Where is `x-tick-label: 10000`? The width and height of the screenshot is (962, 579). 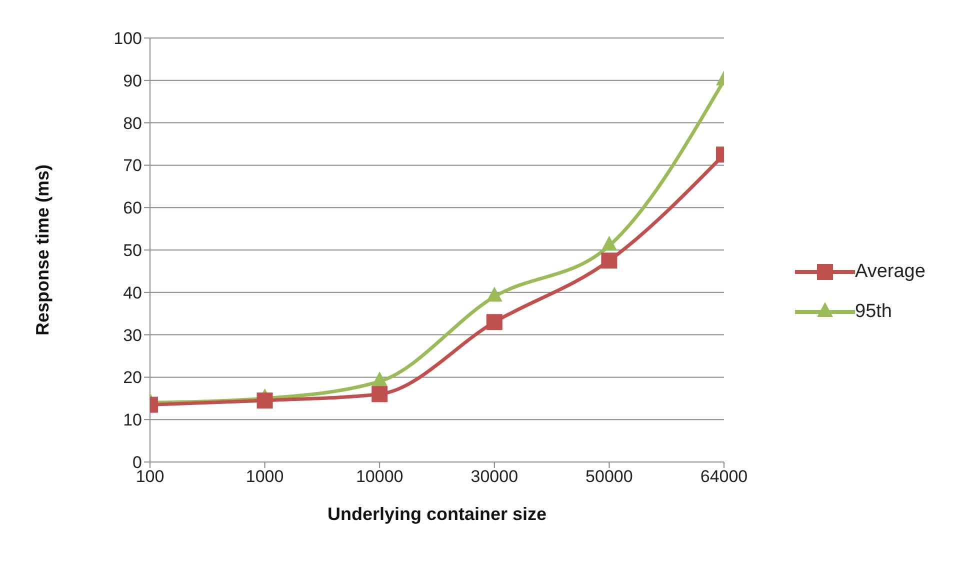
x-tick-label: 10000 is located at coordinates (380, 476).